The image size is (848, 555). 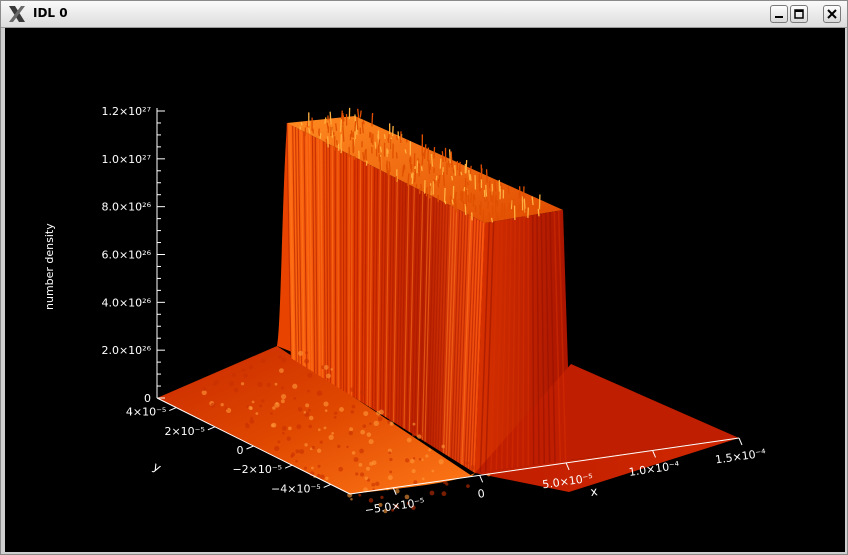 What do you see at coordinates (126, 302) in the screenshot?
I see `z-tick-label: 4.0×10²⁶` at bounding box center [126, 302].